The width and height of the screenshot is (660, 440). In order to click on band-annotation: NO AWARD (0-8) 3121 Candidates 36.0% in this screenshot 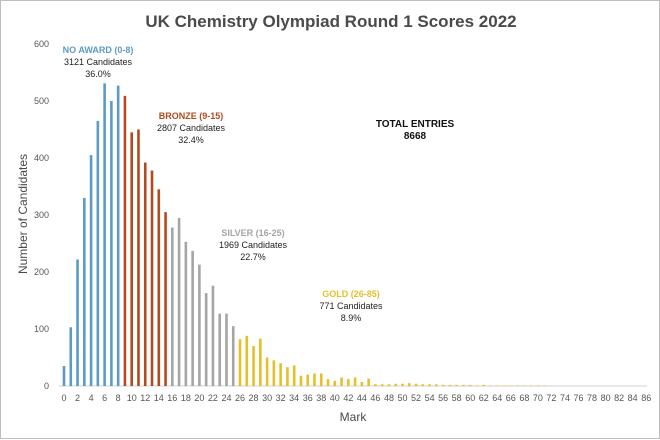, I will do `click(98, 62)`.